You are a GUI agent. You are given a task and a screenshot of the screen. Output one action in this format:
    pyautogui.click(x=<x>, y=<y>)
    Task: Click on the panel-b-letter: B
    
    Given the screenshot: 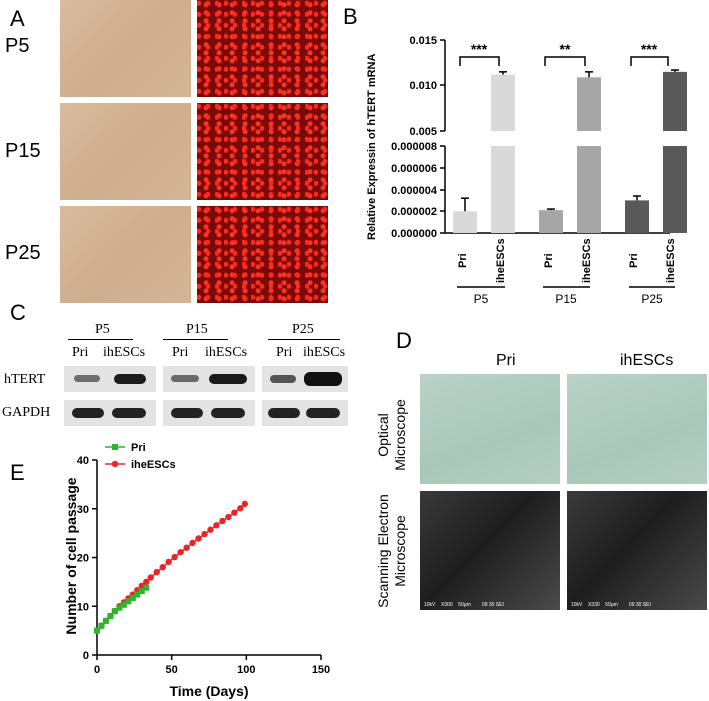 What is the action you would take?
    pyautogui.click(x=350, y=16)
    